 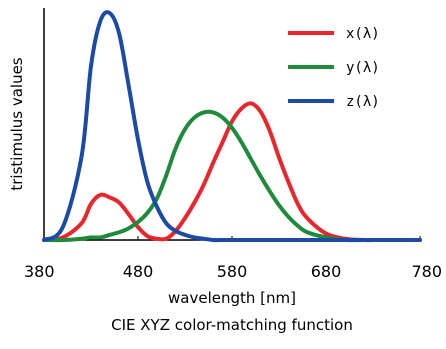 What do you see at coordinates (138, 271) in the screenshot?
I see `x-tick-label: 480` at bounding box center [138, 271].